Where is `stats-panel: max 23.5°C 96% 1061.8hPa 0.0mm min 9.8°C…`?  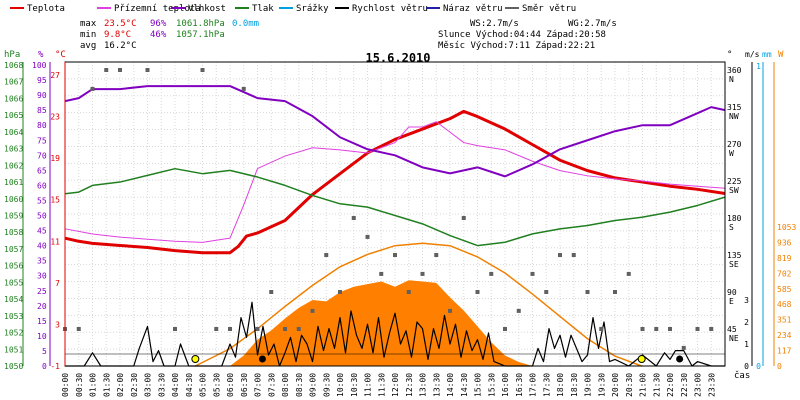
stats-panel: max 23.5°C 96% 1061.8hPa 0.0mm min 9.8°C… is located at coordinates (348, 35).